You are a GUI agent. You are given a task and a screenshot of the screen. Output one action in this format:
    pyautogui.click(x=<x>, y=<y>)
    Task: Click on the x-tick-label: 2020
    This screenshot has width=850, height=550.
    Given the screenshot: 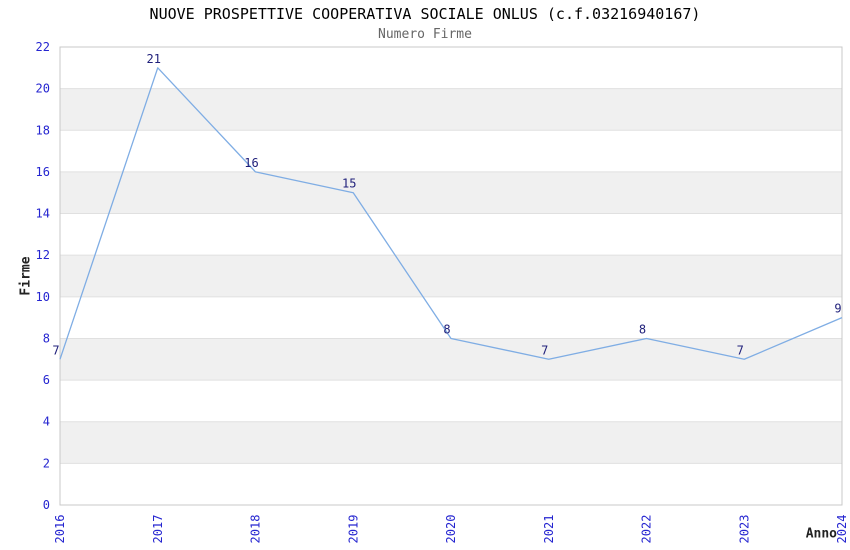 What is the action you would take?
    pyautogui.click(x=451, y=529)
    